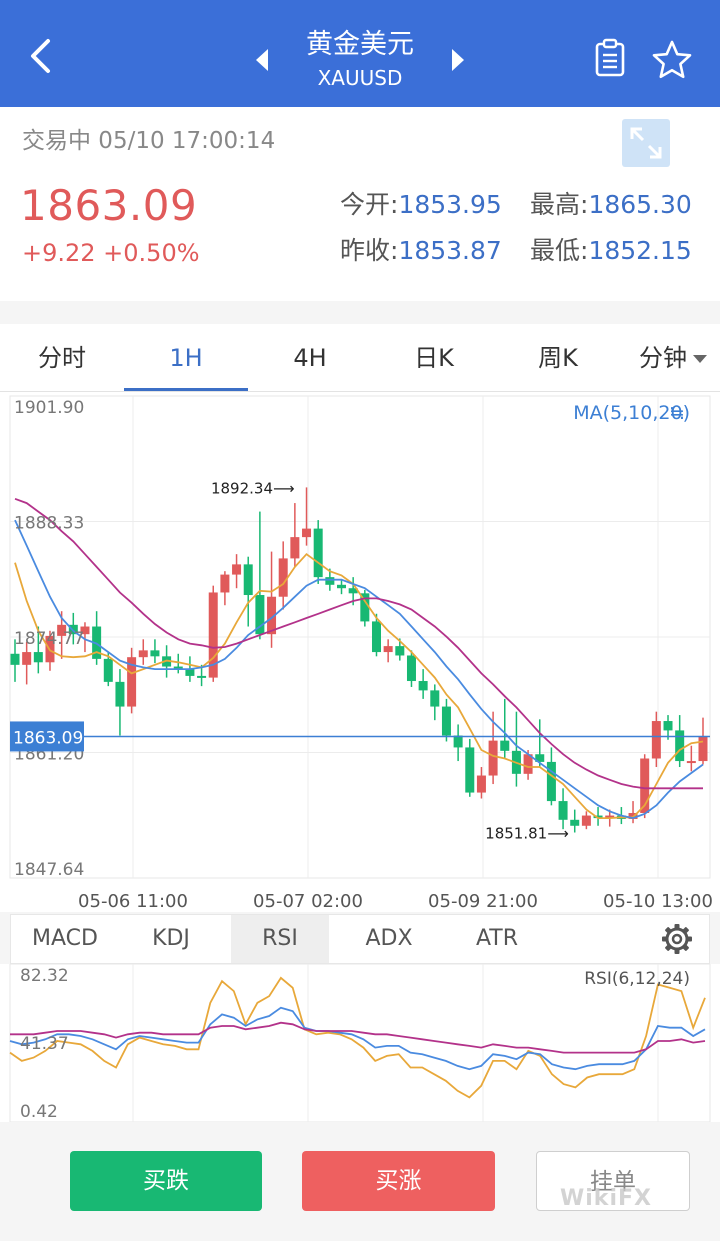 The width and height of the screenshot is (720, 1241). What do you see at coordinates (613, 1181) in the screenshot?
I see `pending-order-button: 挂单` at bounding box center [613, 1181].